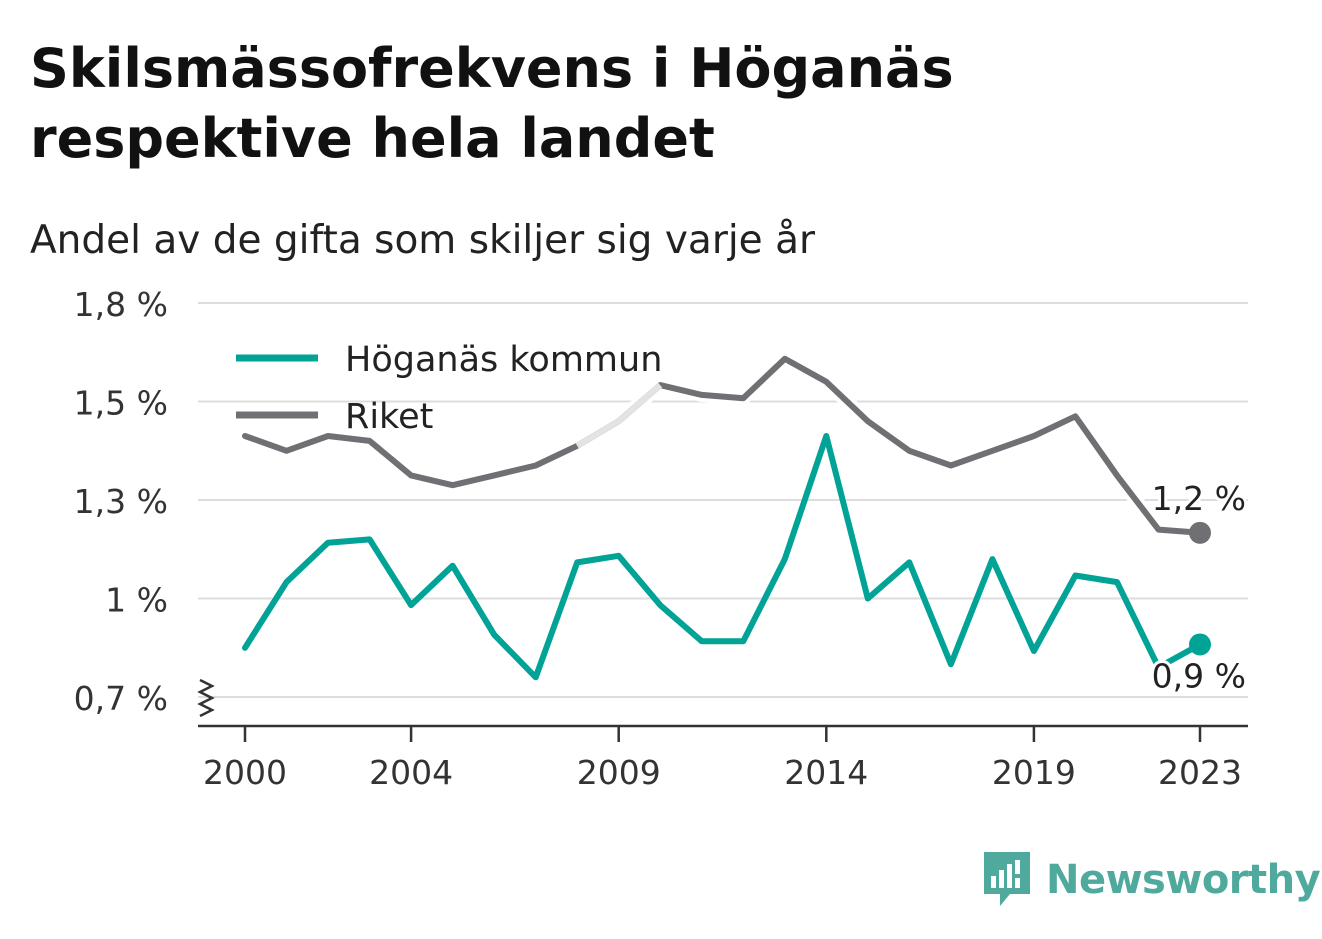  What do you see at coordinates (121, 304) in the screenshot?
I see `y-tick-label: 1,8 %` at bounding box center [121, 304].